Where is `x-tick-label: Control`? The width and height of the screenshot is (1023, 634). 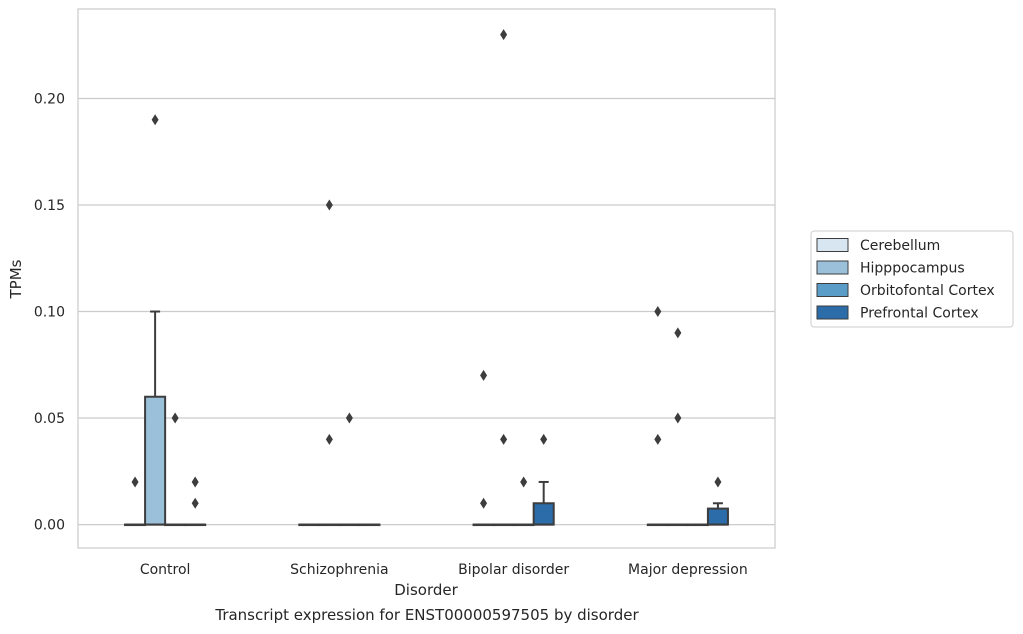 x-tick-label: Control is located at coordinates (165, 570).